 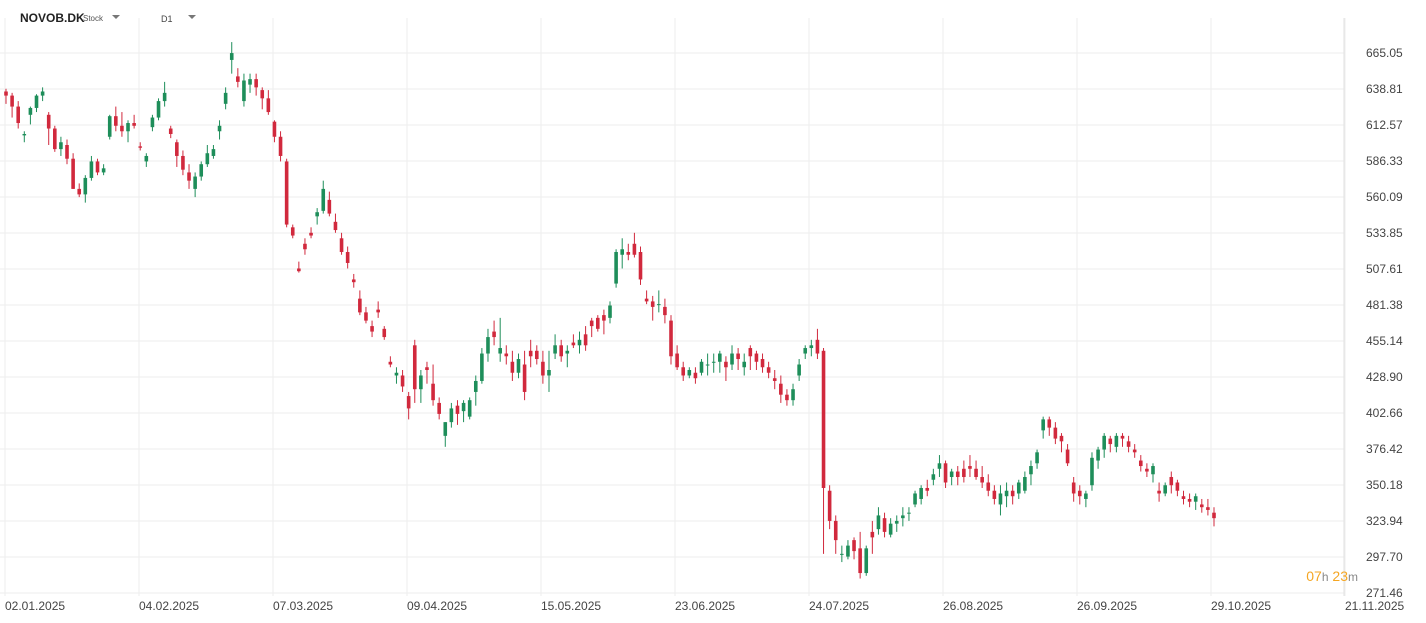 What do you see at coordinates (1384, 53) in the screenshot?
I see `y-tick-label: 665.05` at bounding box center [1384, 53].